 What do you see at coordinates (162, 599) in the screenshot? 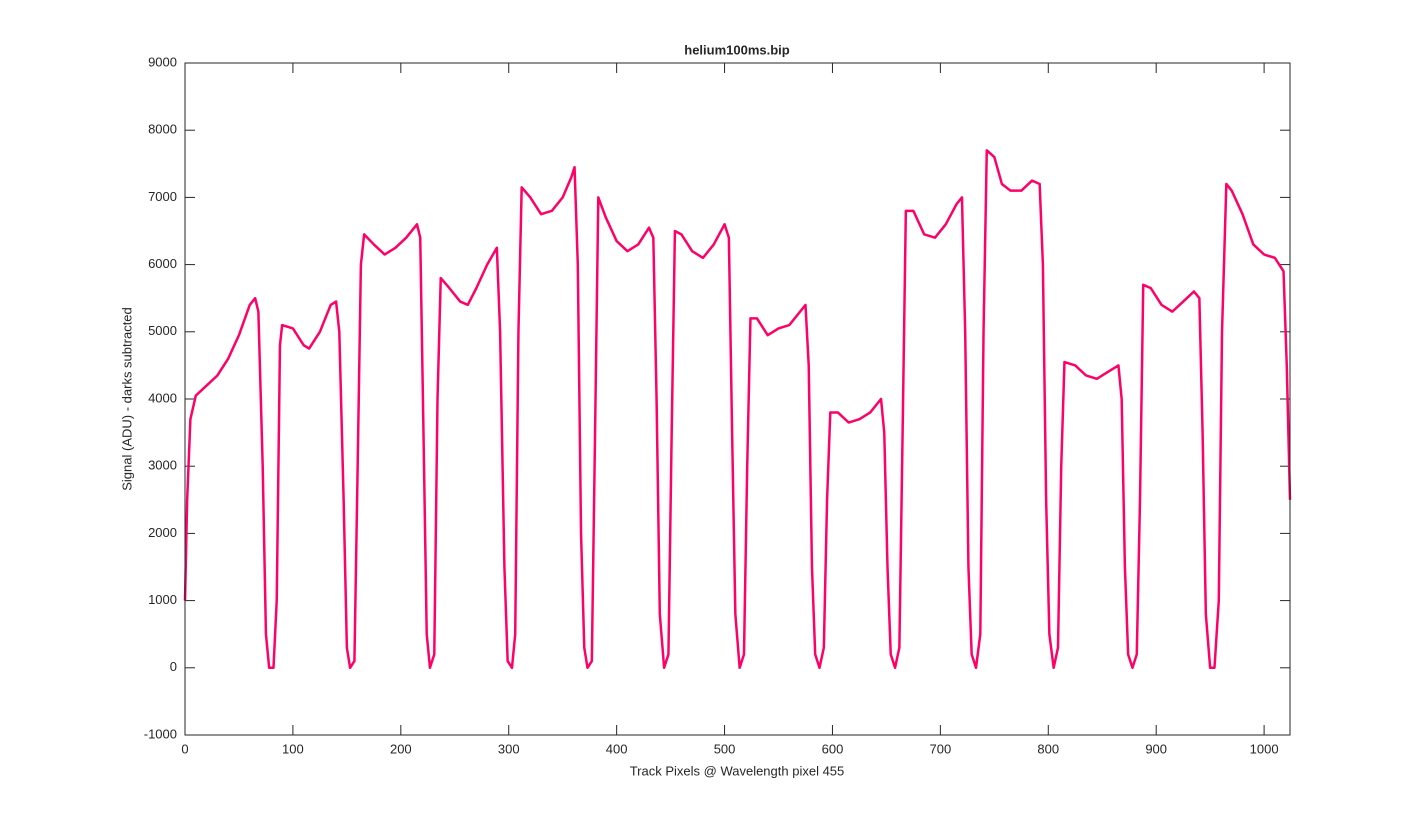
I see `y-tick-label: 1000` at bounding box center [162, 599].